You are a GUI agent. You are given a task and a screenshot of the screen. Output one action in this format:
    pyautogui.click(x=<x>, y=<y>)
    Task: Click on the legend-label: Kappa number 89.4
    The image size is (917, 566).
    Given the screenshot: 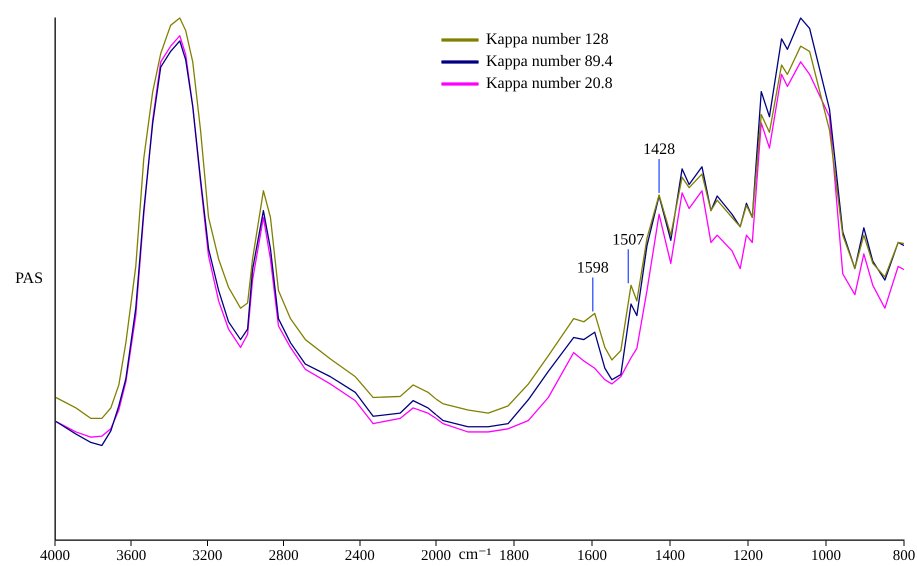 What is the action you would take?
    pyautogui.click(x=549, y=61)
    